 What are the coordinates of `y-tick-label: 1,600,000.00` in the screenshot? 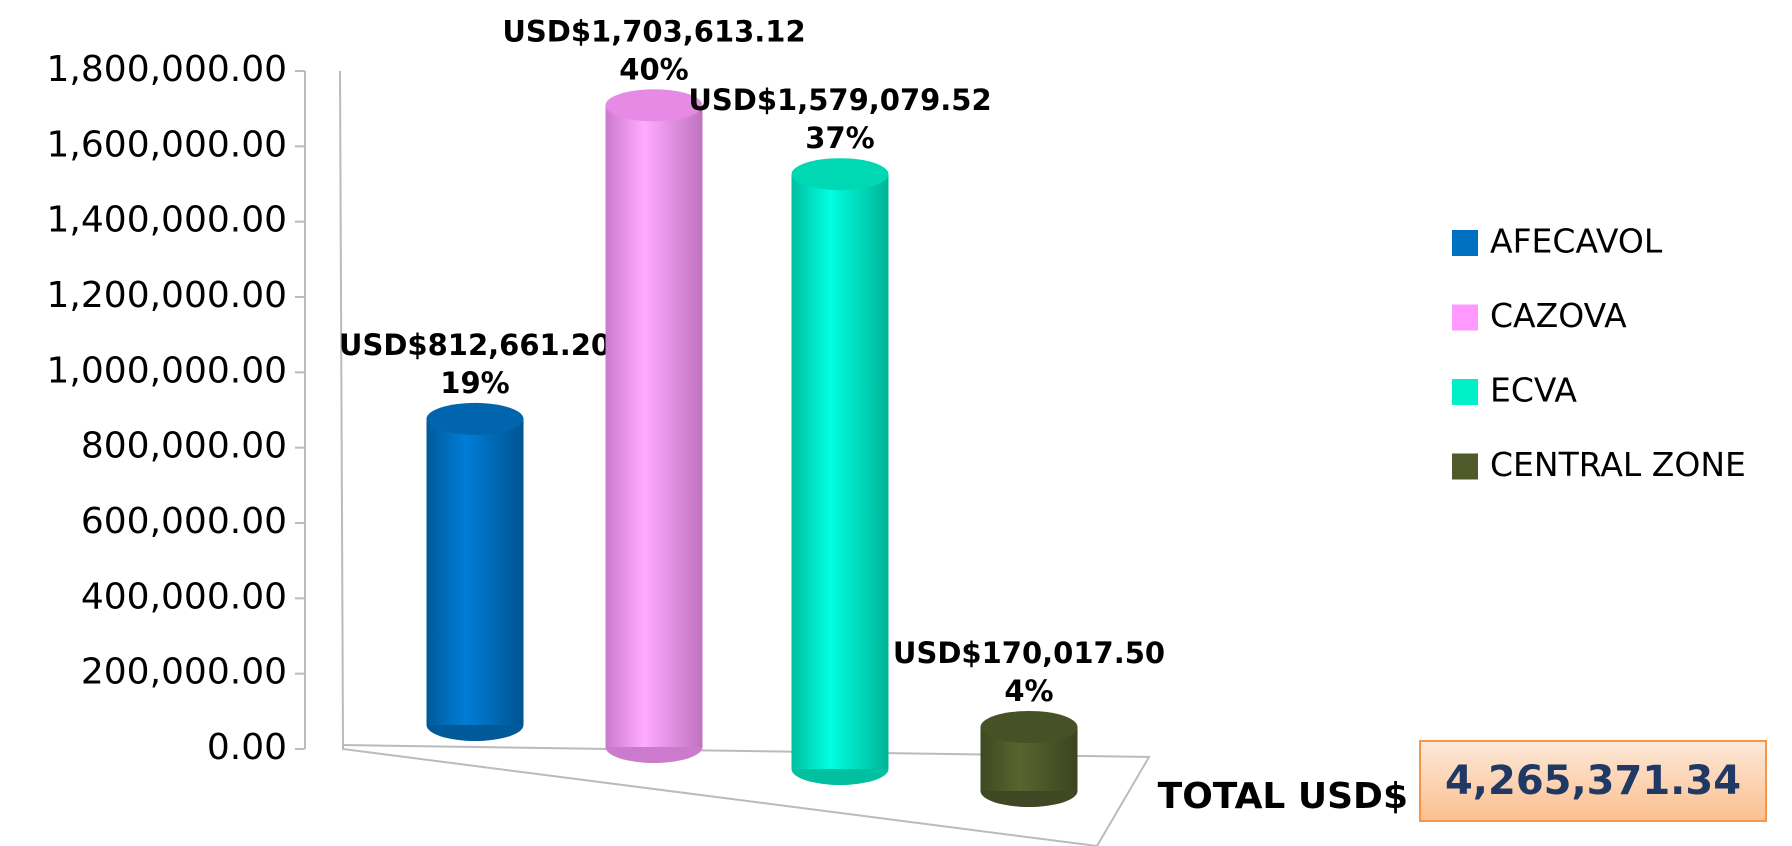 It's located at (167, 144).